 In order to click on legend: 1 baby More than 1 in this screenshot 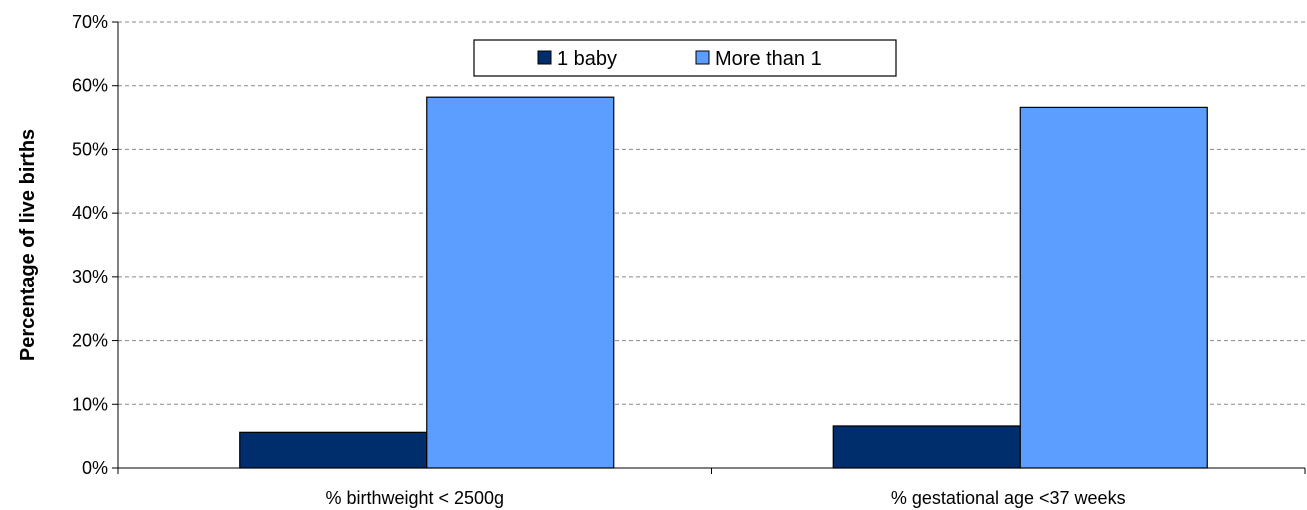, I will do `click(685, 58)`.